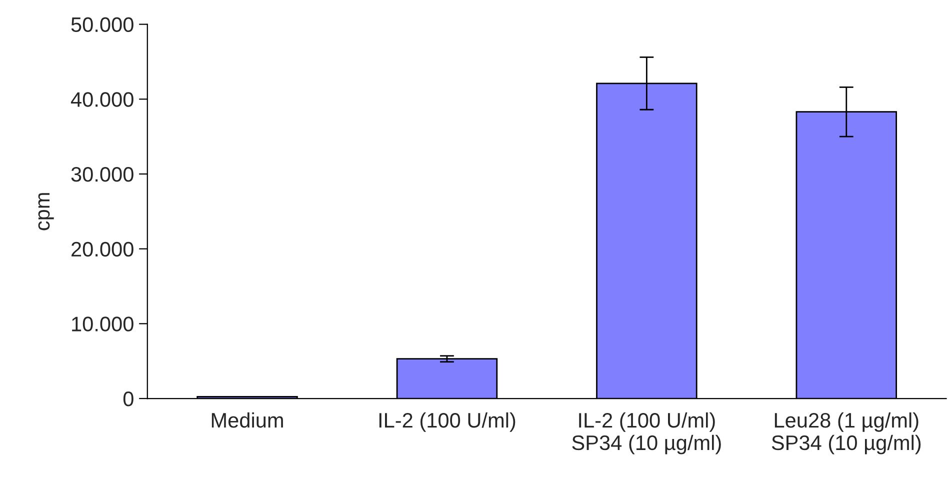 The width and height of the screenshot is (951, 486). Describe the element at coordinates (46, 211) in the screenshot. I see `y-axis-title: cpm` at that location.